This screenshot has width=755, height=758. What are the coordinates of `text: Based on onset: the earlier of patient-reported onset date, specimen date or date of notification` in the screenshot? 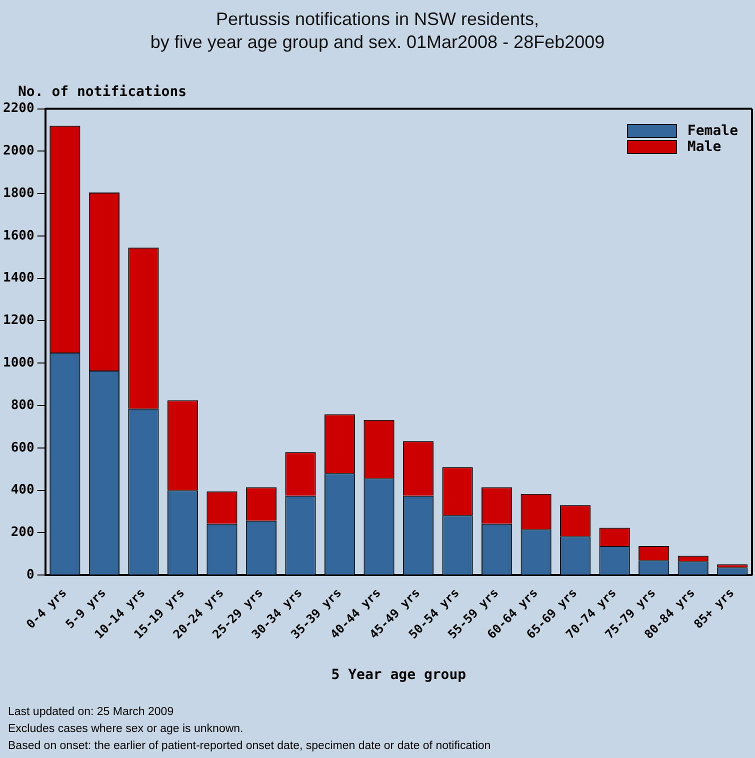 It's located at (249, 746).